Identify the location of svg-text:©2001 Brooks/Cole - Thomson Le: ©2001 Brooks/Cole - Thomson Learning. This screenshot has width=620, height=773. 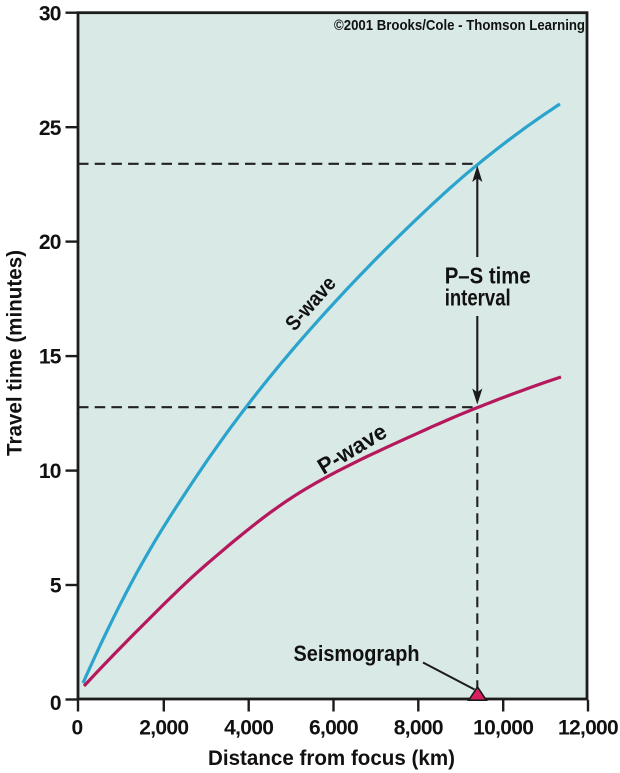
(459, 26).